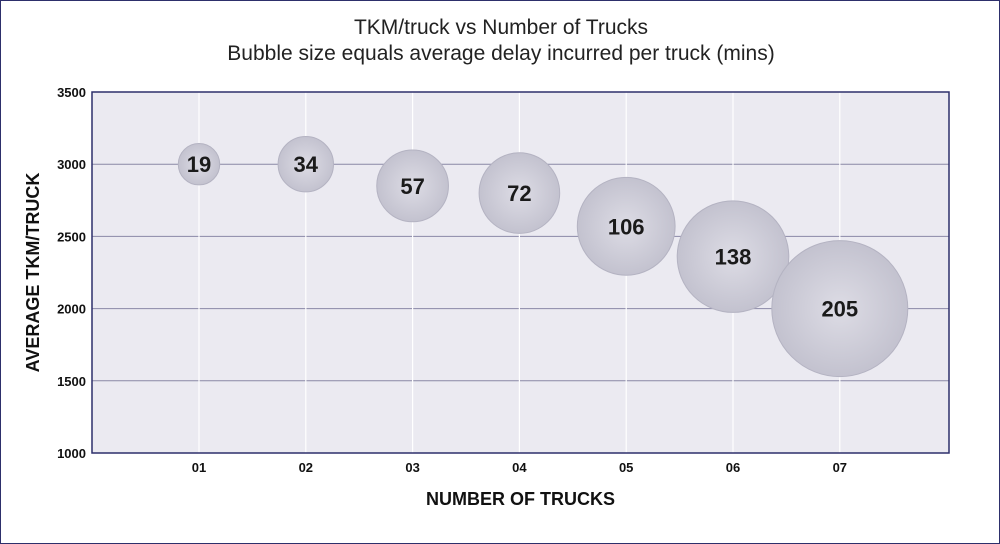  I want to click on x-tick-label: 05, so click(626, 467).